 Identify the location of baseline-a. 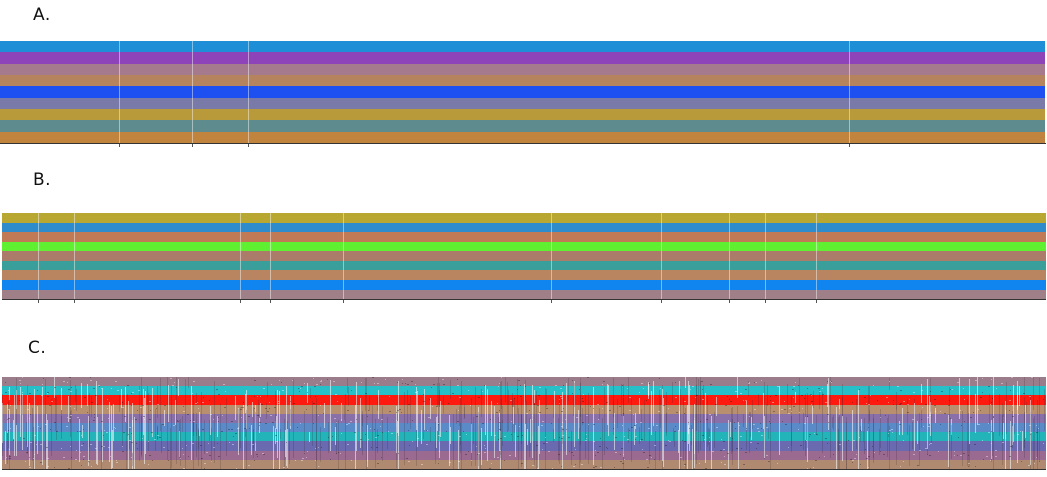
(523, 143).